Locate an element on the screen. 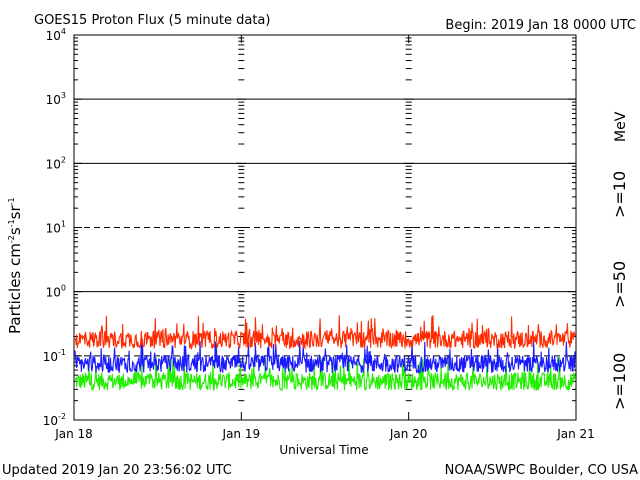  credit-text: NOAA/SWPC Boulder, CO USA is located at coordinates (541, 470).